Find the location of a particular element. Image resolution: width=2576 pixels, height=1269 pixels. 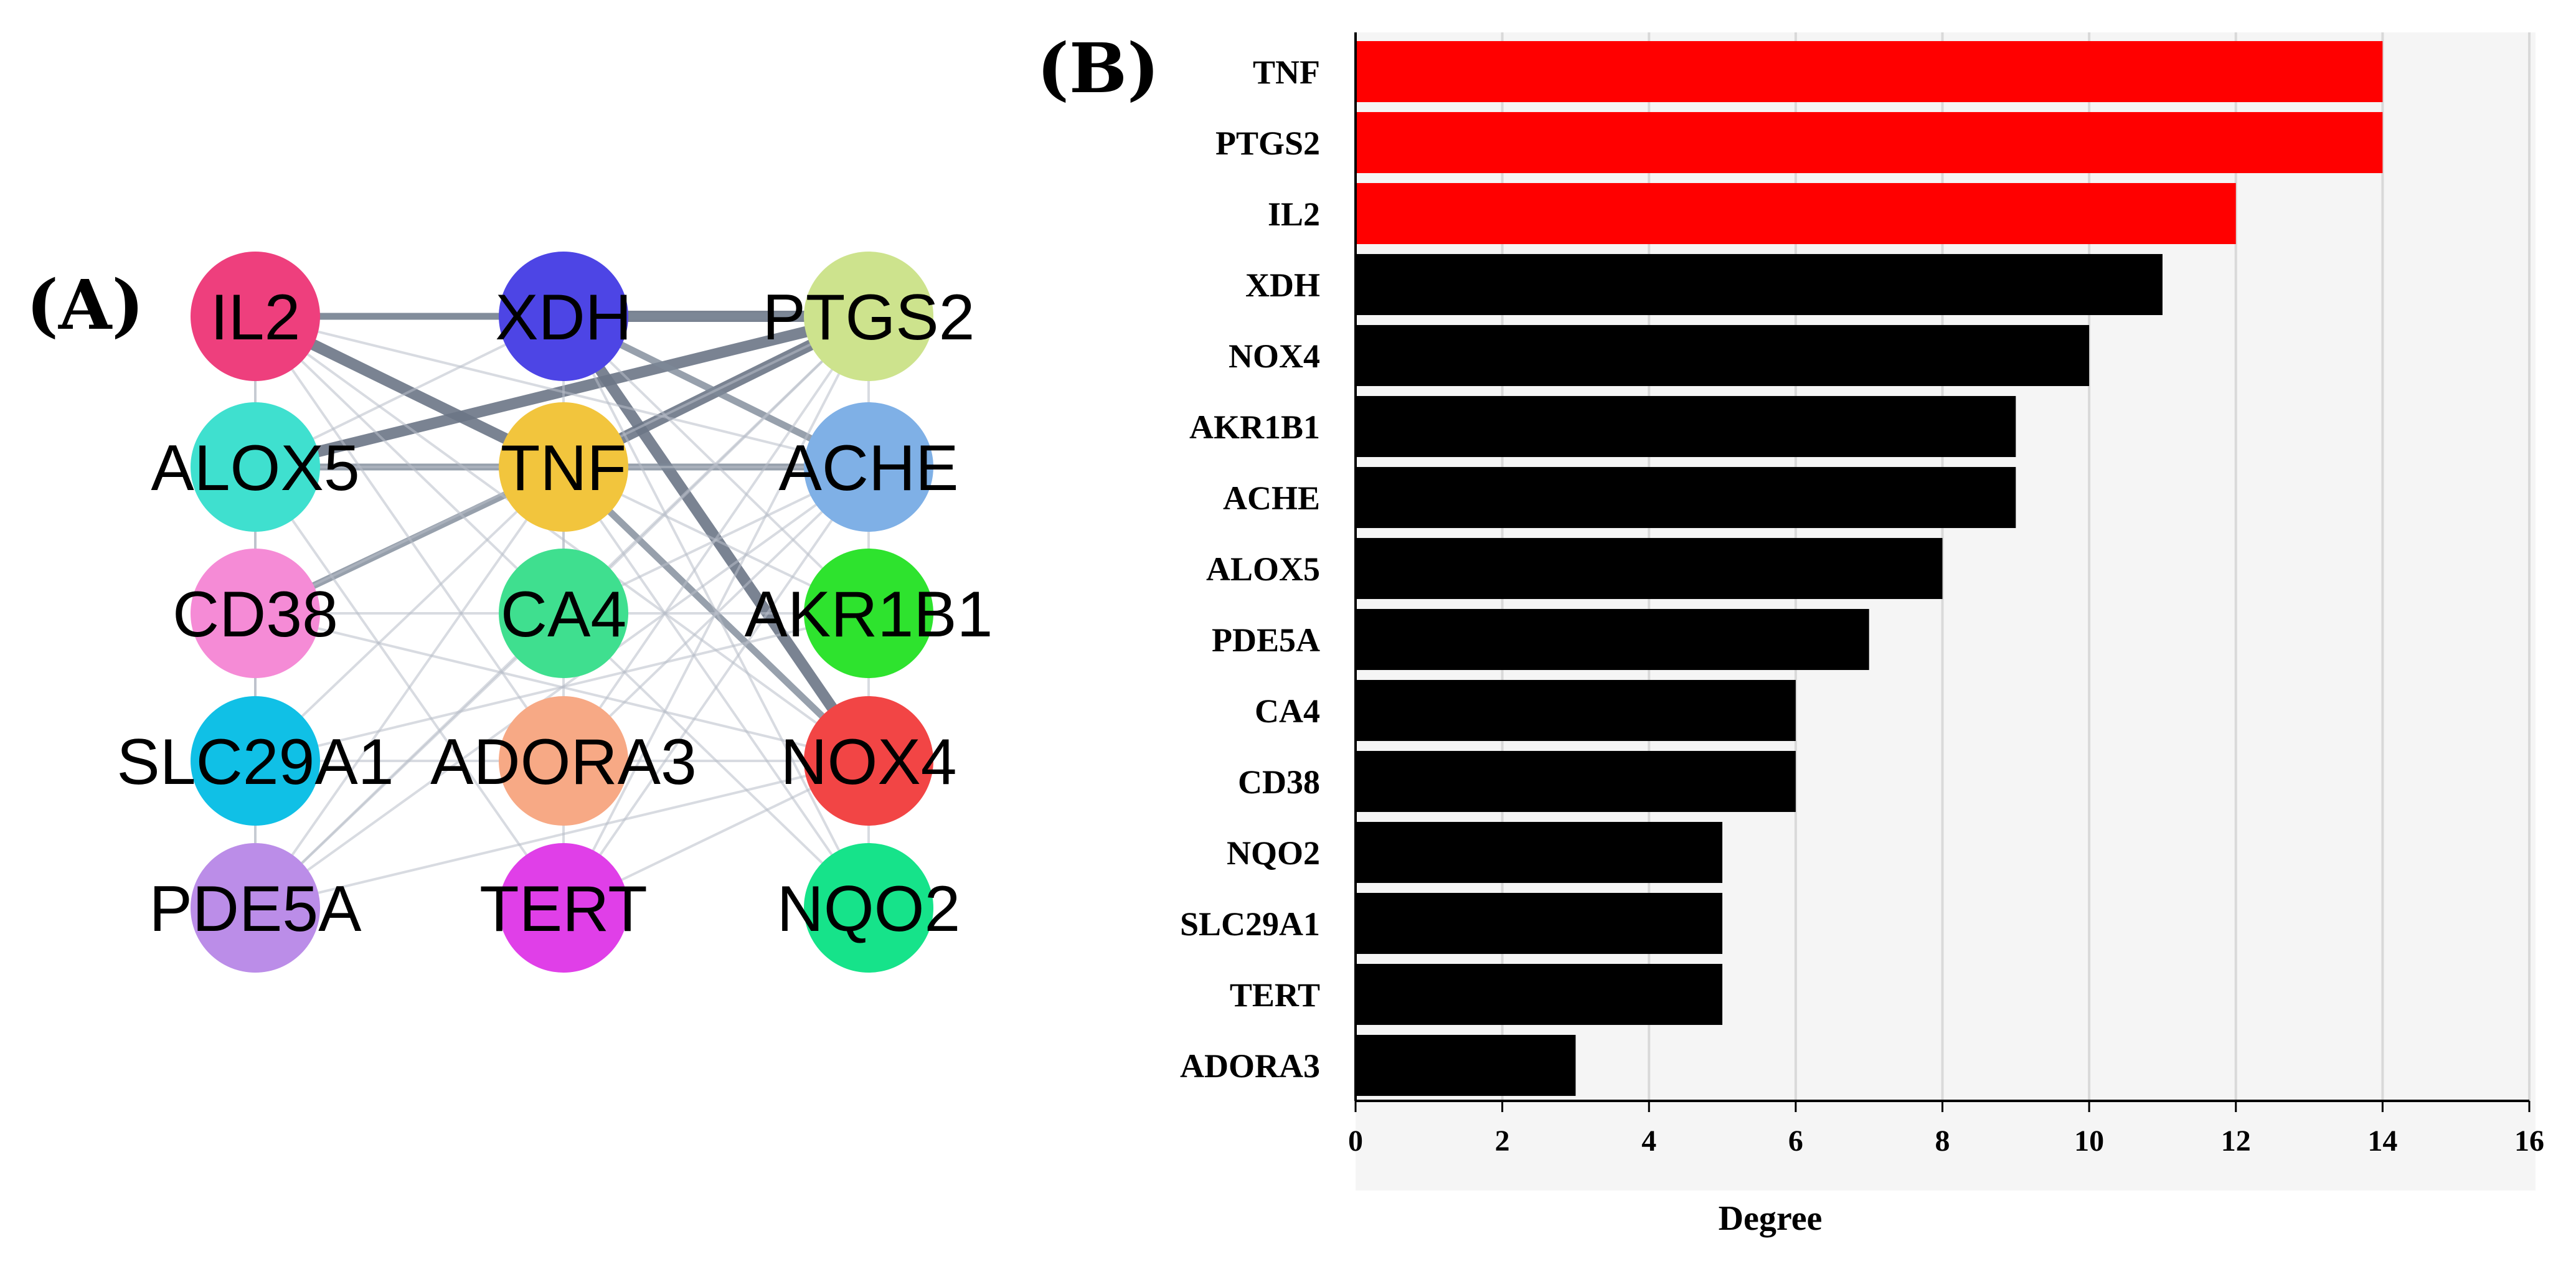

category-label: ACHE is located at coordinates (1271, 498).